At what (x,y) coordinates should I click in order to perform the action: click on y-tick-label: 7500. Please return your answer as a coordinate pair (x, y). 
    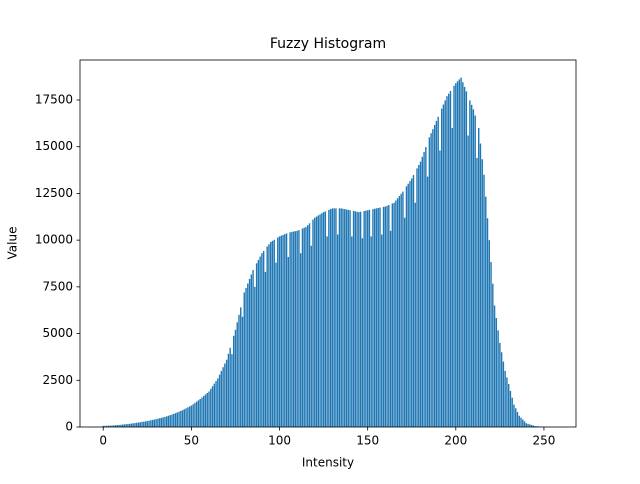
    Looking at the image, I should click on (57, 286).